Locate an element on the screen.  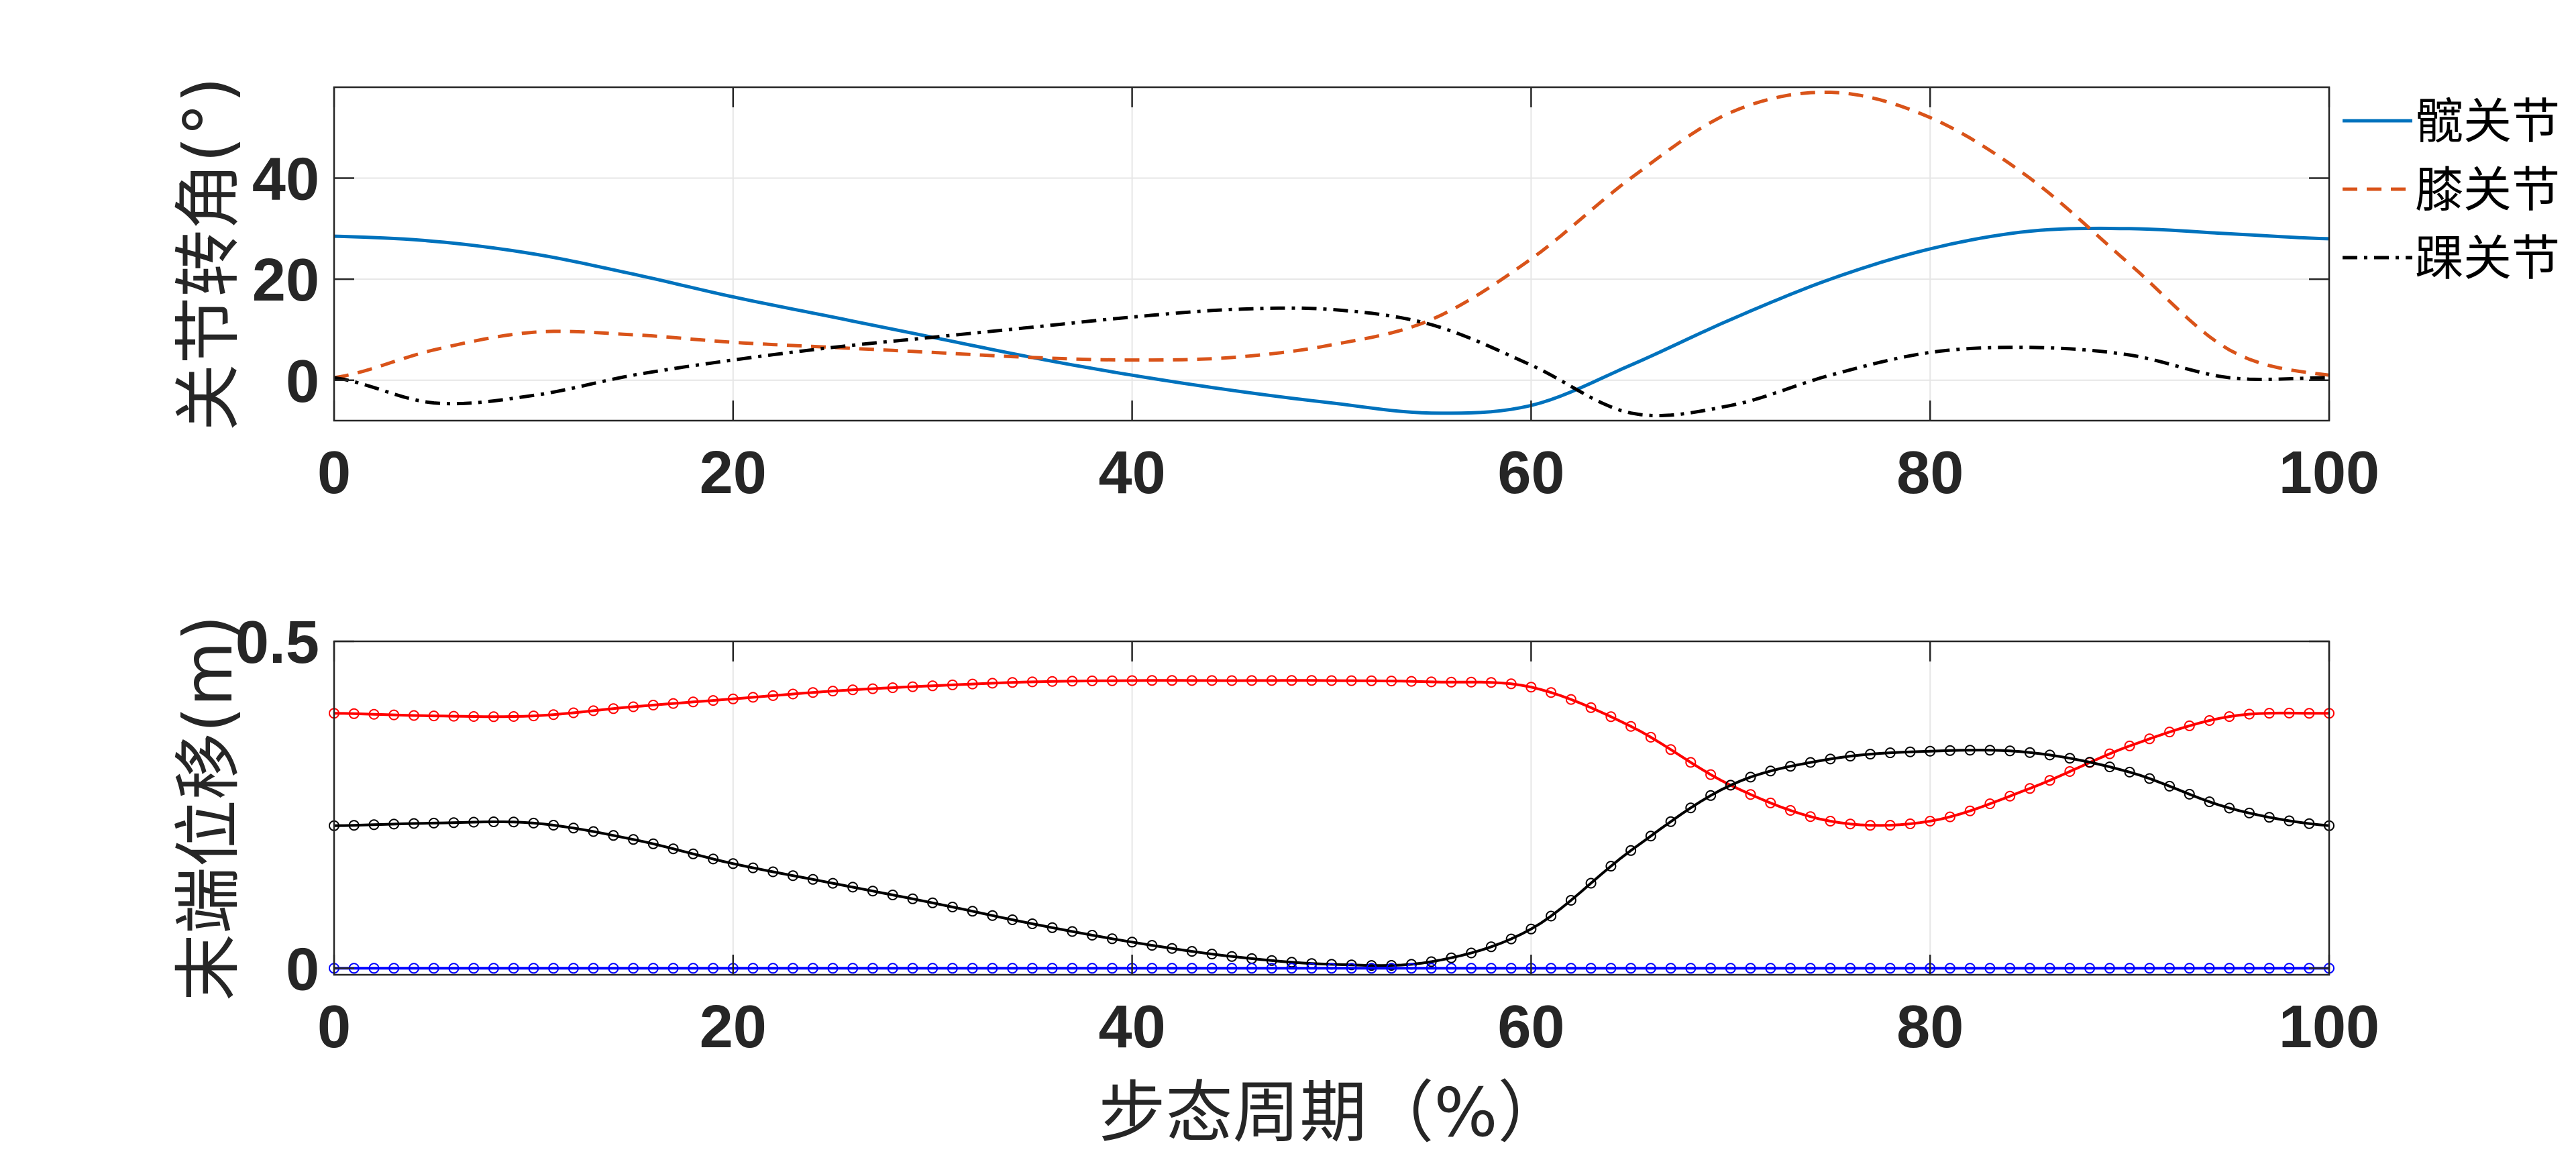
y-axis-label: 关节转角(°) is located at coordinates (208, 253).